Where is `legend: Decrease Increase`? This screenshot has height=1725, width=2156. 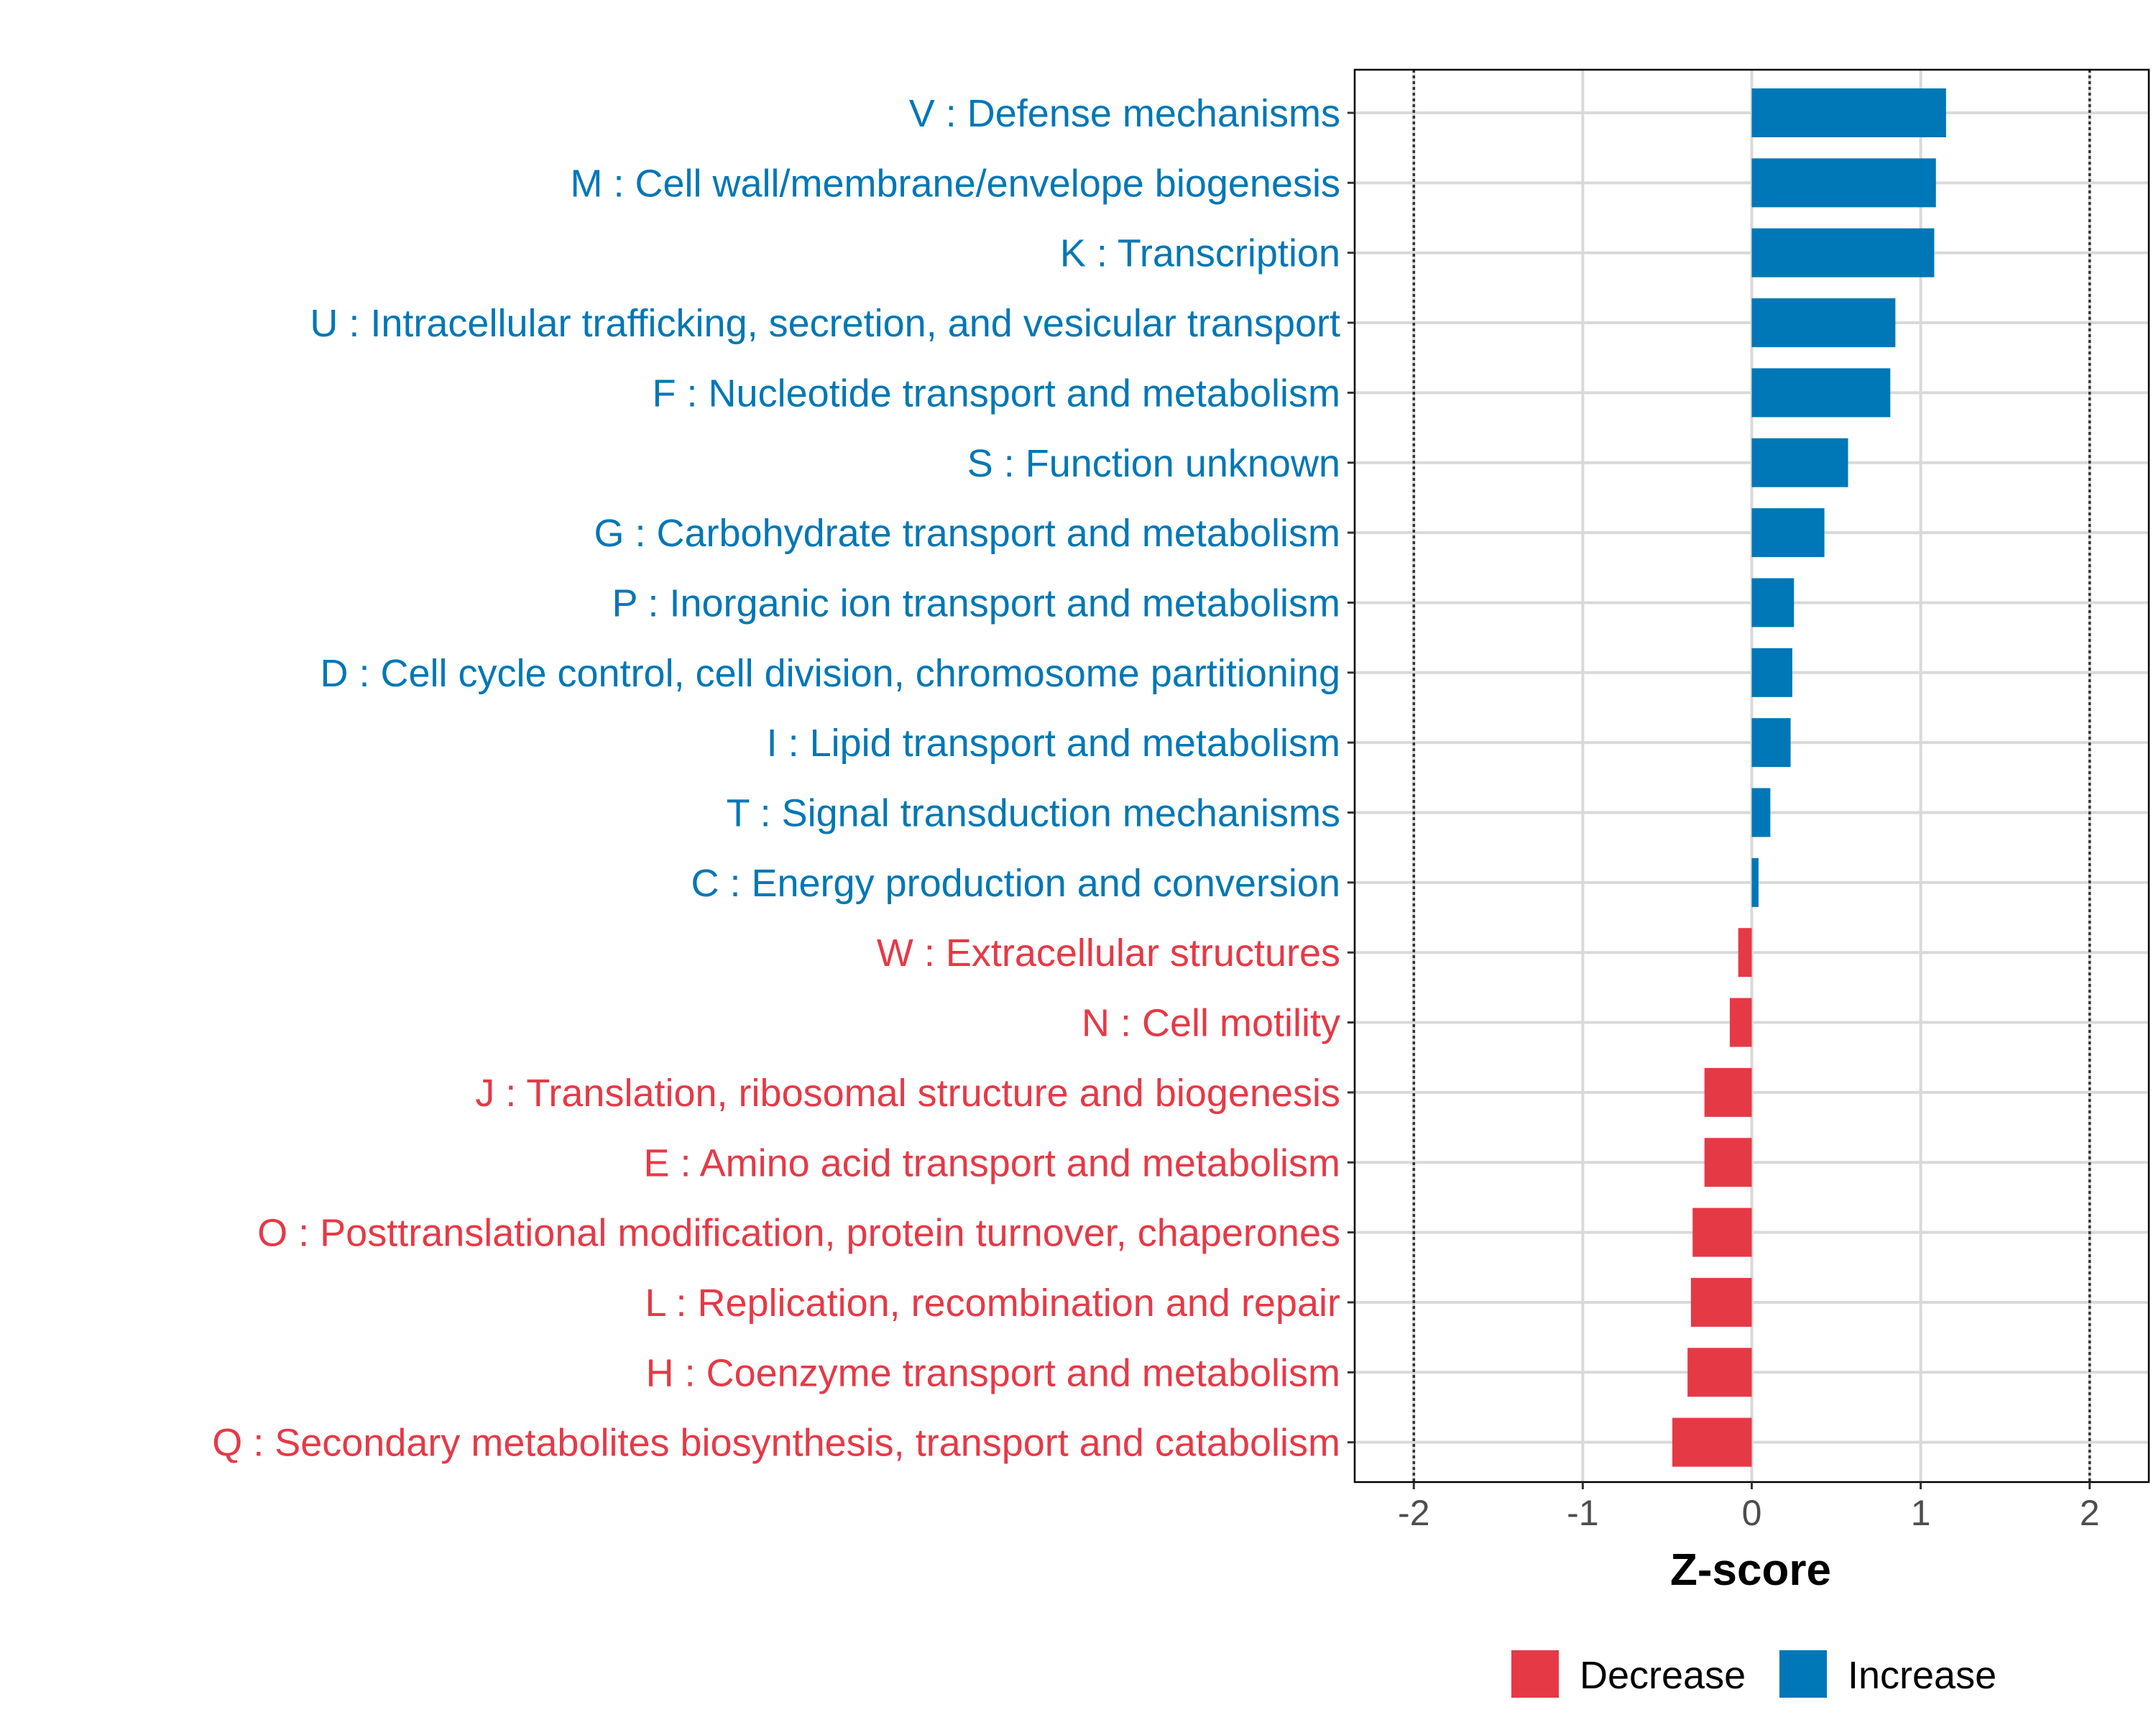 legend: Decrease Increase is located at coordinates (1753, 1674).